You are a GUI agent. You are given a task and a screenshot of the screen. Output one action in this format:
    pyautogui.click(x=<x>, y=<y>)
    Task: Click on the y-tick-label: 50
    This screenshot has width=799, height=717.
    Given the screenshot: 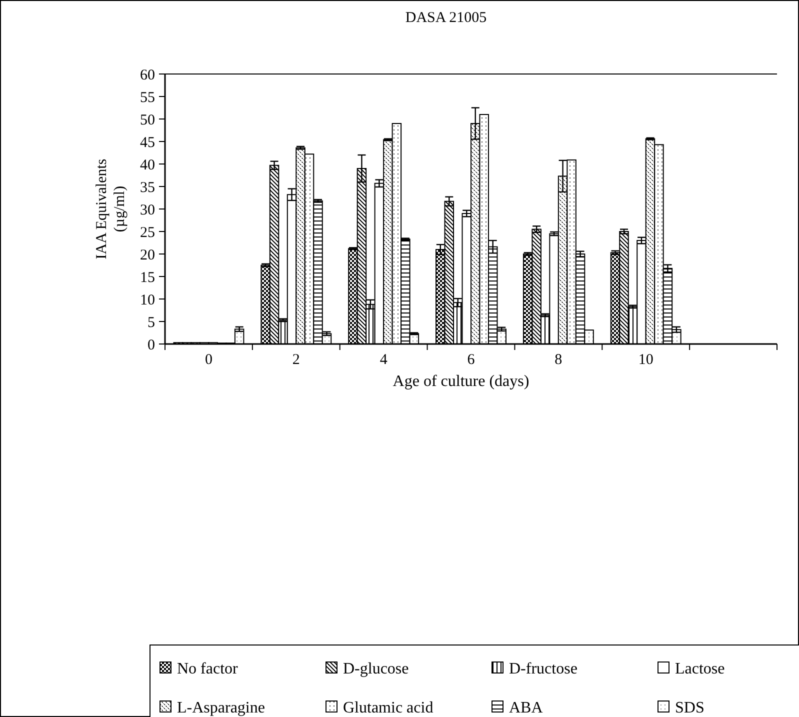 What is the action you would take?
    pyautogui.click(x=147, y=120)
    